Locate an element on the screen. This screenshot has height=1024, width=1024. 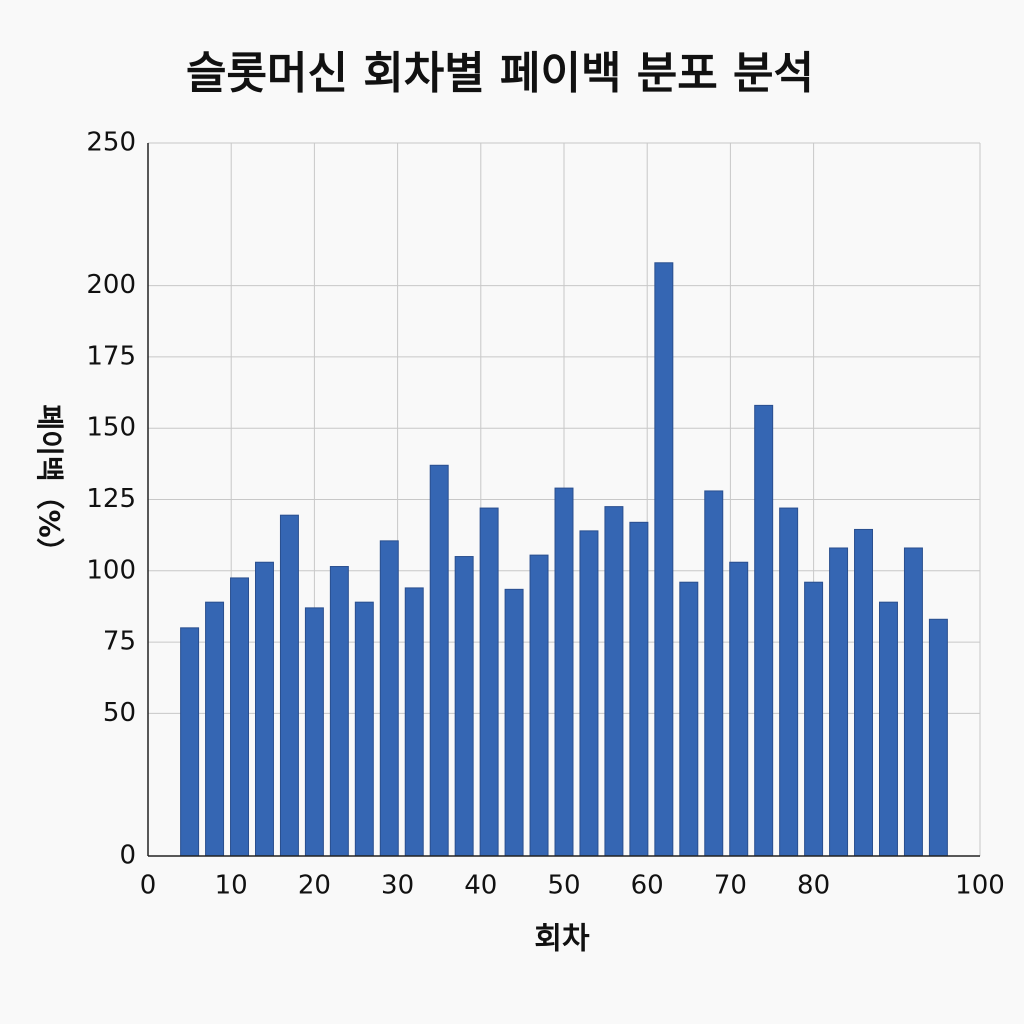
x-tick-label: 80 is located at coordinates (813, 886).